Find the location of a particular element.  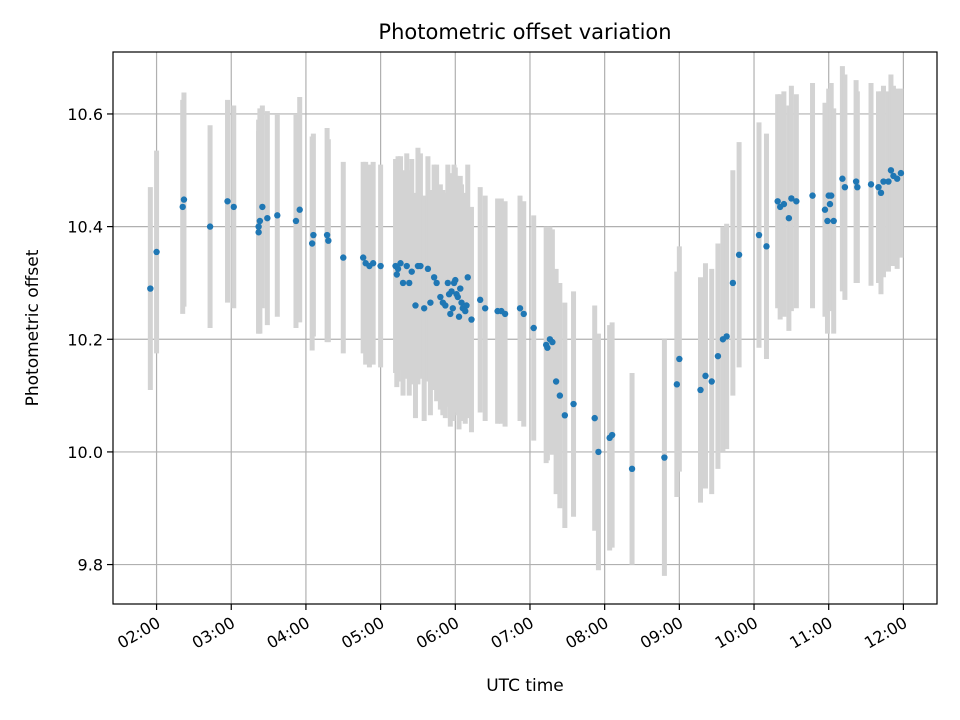

y-axis-ticks: 9.8 10.0 10.2 10.4 10.6 is located at coordinates (90, 340).